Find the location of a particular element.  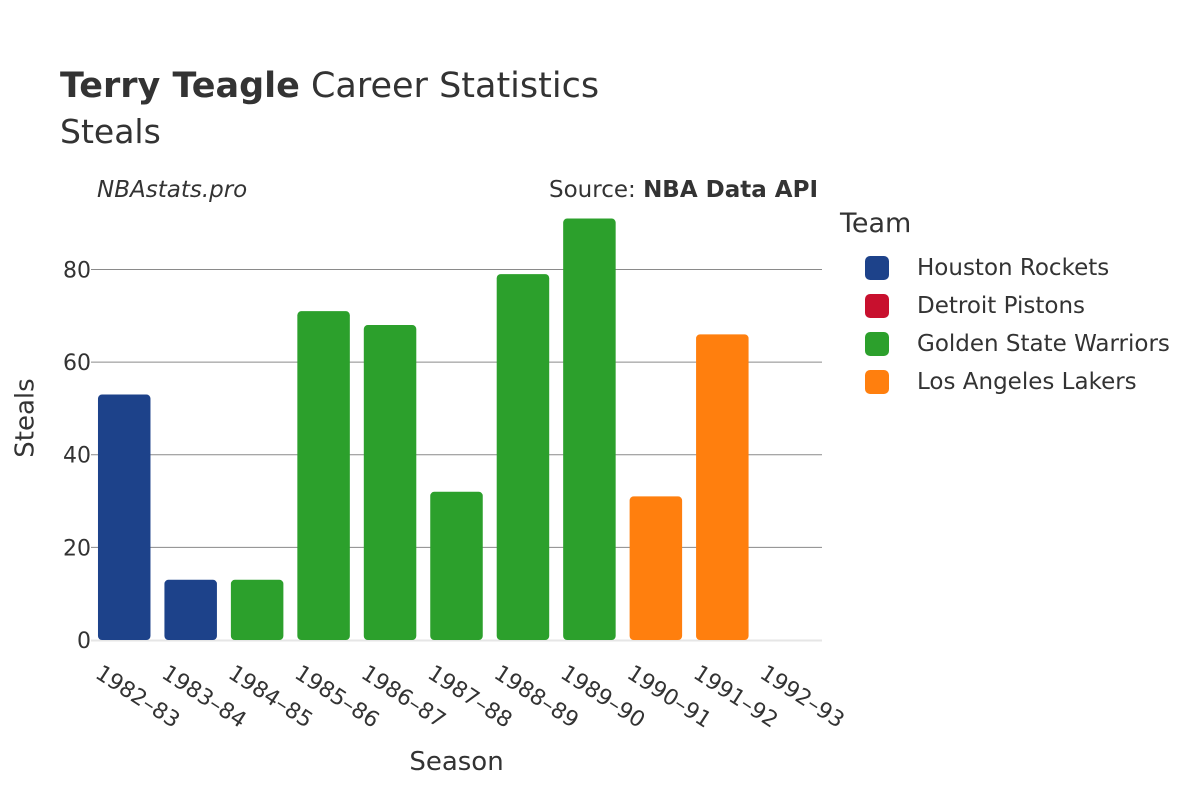

legend-item: Houston Rockets is located at coordinates (1005, 268).